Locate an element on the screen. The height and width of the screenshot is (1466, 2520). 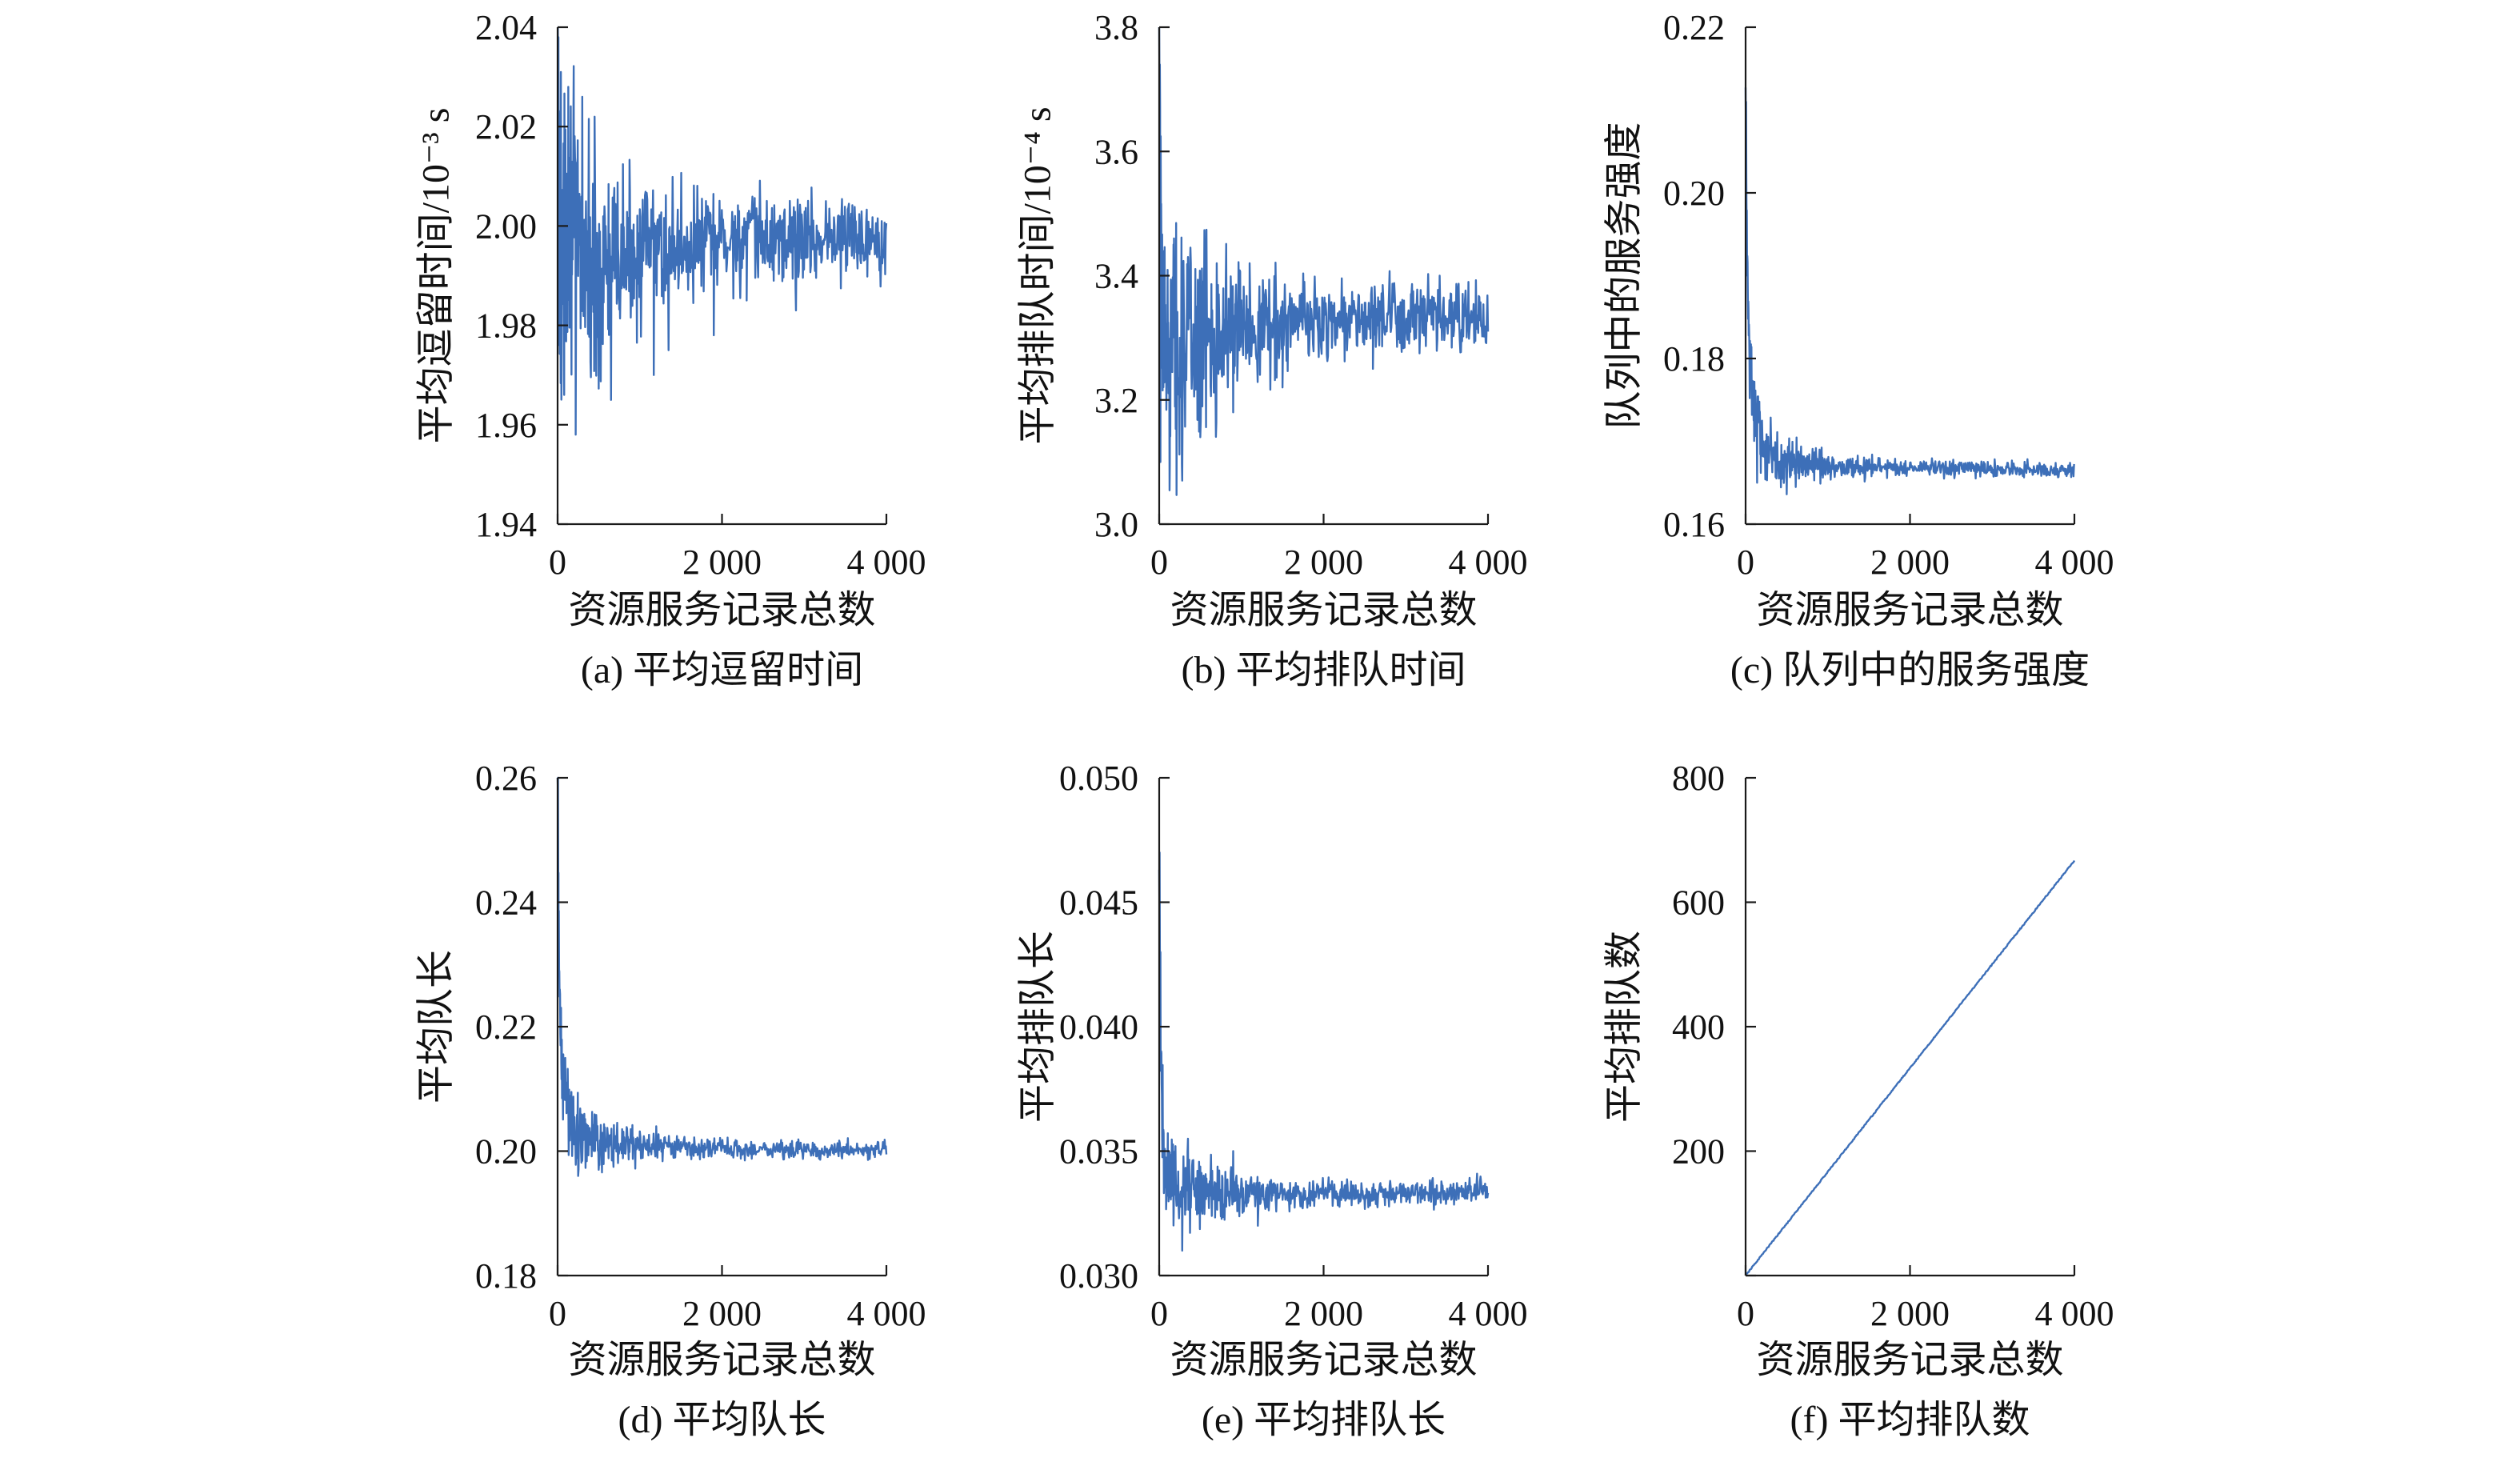
y-tick-label: 2.02 is located at coordinates (506, 126).